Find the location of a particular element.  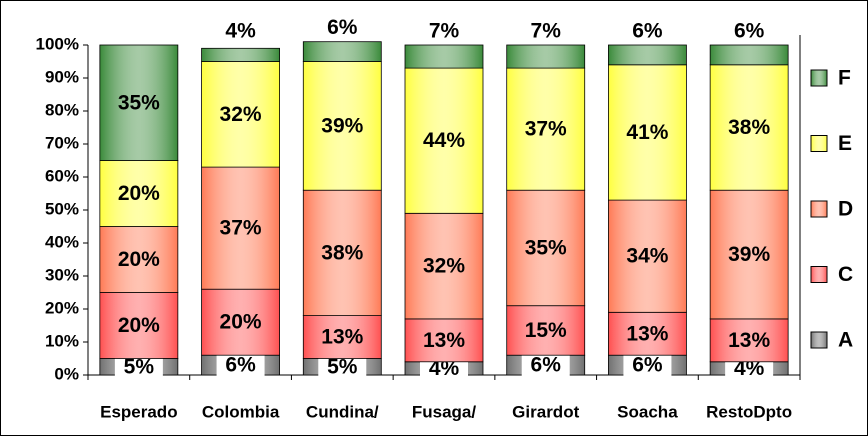

x-tick-label: Esperado is located at coordinates (138, 411).